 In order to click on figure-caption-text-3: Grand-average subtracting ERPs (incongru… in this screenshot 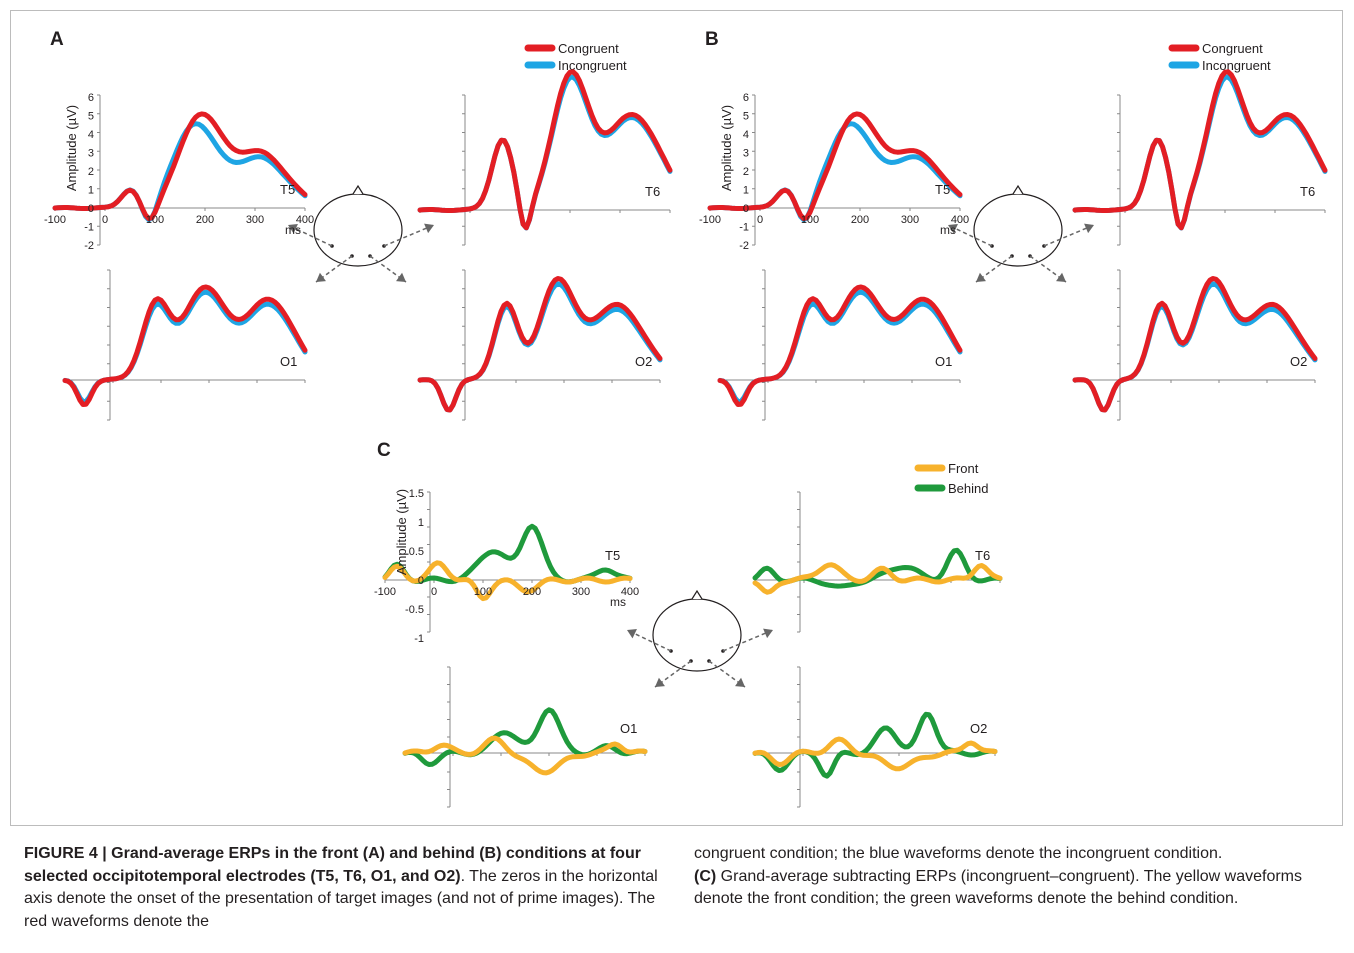, I will do `click(998, 887)`.